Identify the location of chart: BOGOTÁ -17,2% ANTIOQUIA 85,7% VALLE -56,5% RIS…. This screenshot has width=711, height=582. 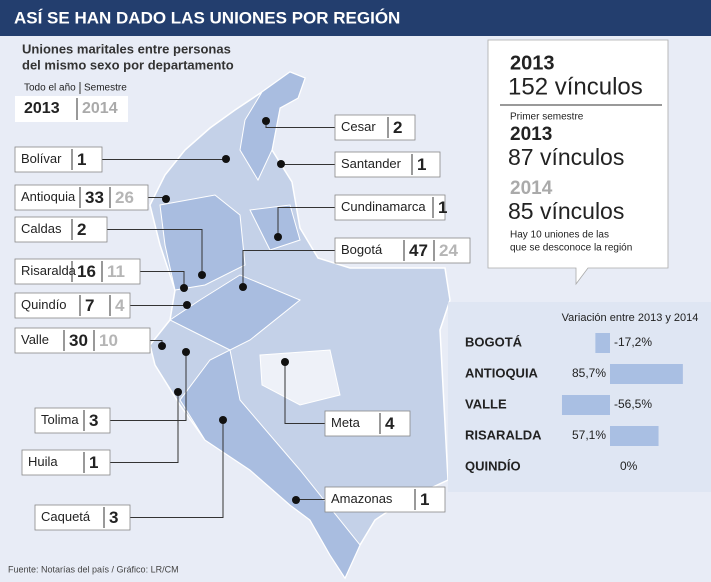
(574, 403).